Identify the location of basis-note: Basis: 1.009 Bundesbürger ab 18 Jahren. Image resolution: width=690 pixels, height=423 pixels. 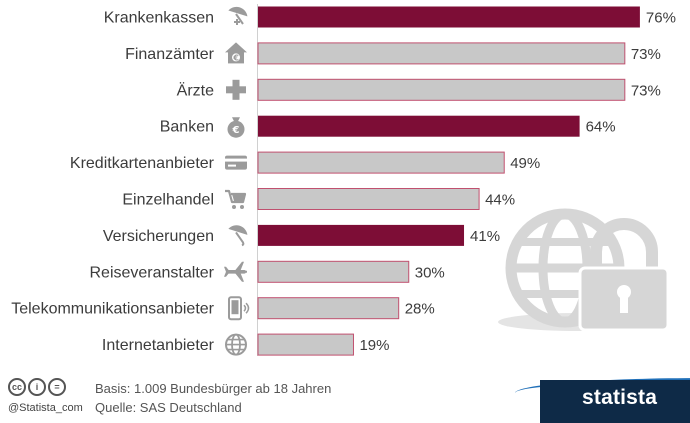
(213, 388).